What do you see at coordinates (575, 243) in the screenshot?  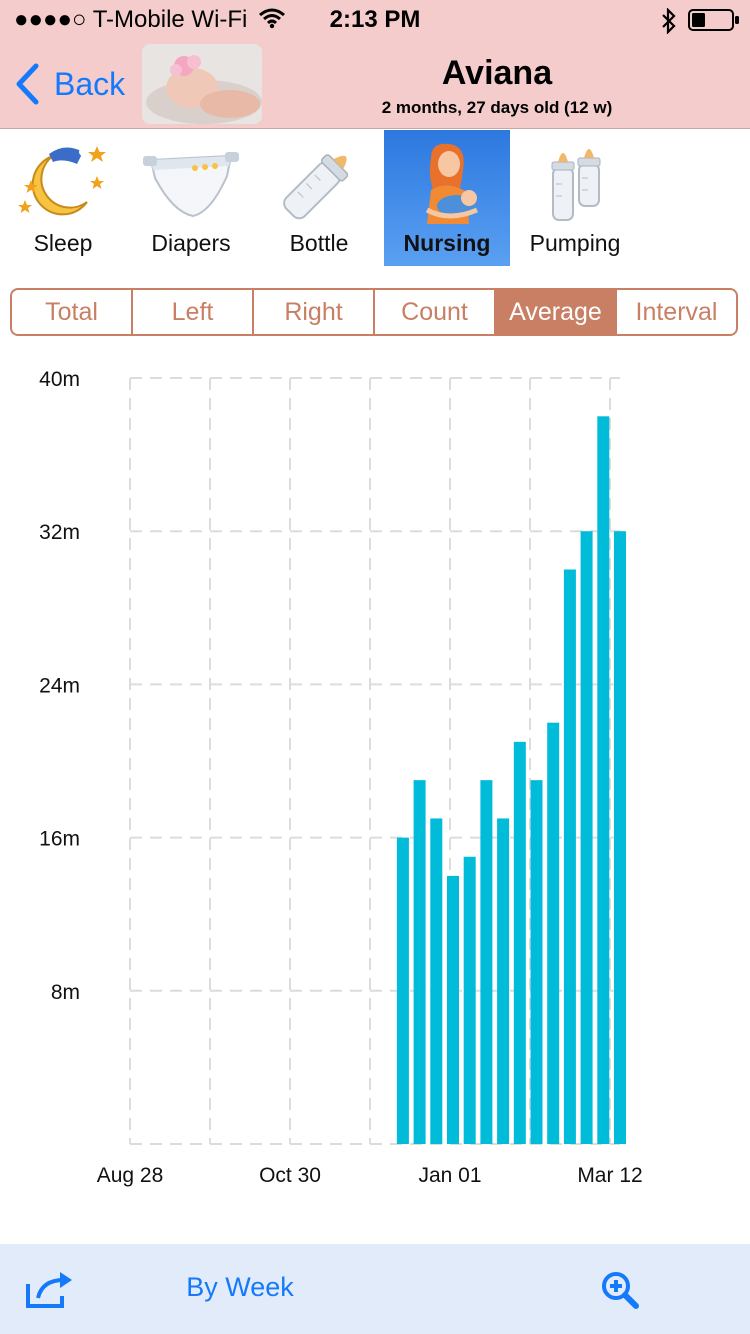 I see `tab-label: Pumping` at bounding box center [575, 243].